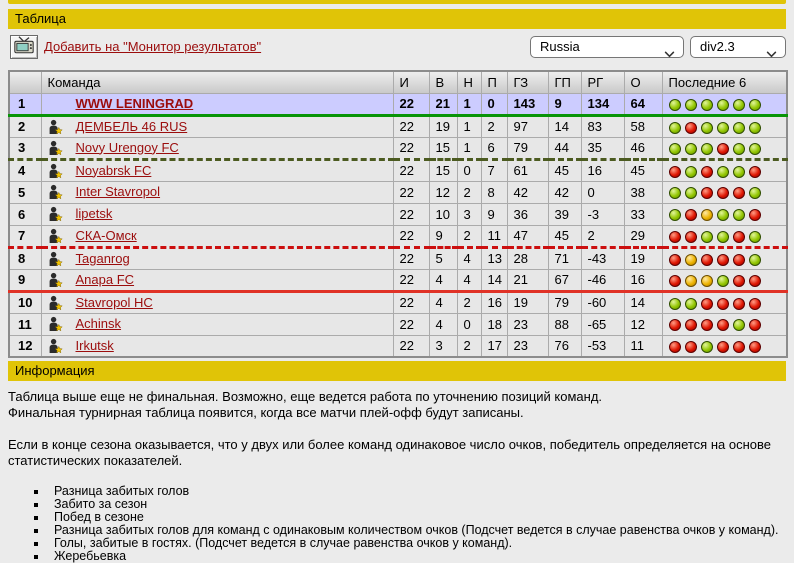  What do you see at coordinates (602, 214) in the screenshot?
I see `stat-cell: -3` at bounding box center [602, 214].